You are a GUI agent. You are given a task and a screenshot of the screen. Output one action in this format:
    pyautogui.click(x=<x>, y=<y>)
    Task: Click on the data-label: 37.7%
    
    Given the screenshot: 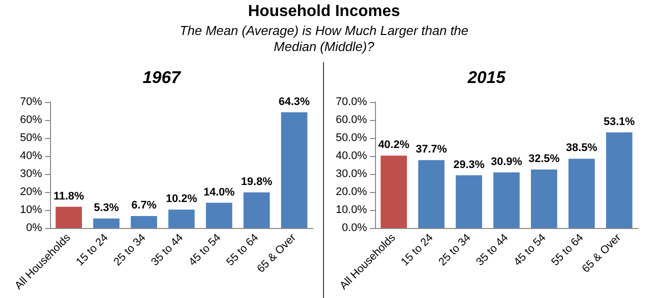 What is the action you would take?
    pyautogui.click(x=432, y=150)
    